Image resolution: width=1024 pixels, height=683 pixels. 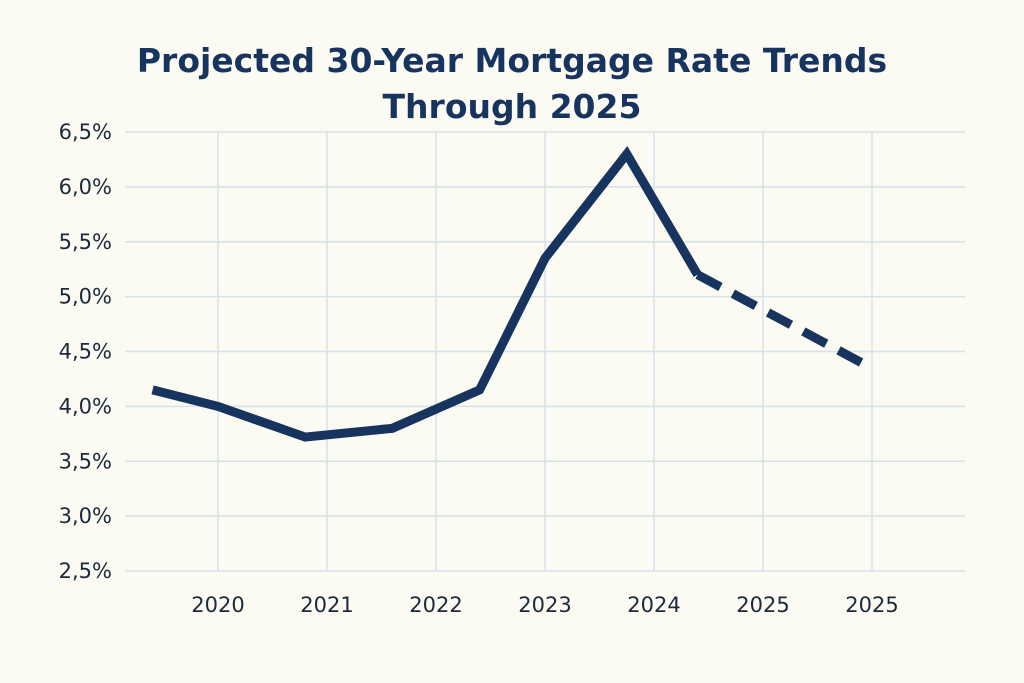 I want to click on y-tick-label: 5,5%, so click(x=85, y=242).